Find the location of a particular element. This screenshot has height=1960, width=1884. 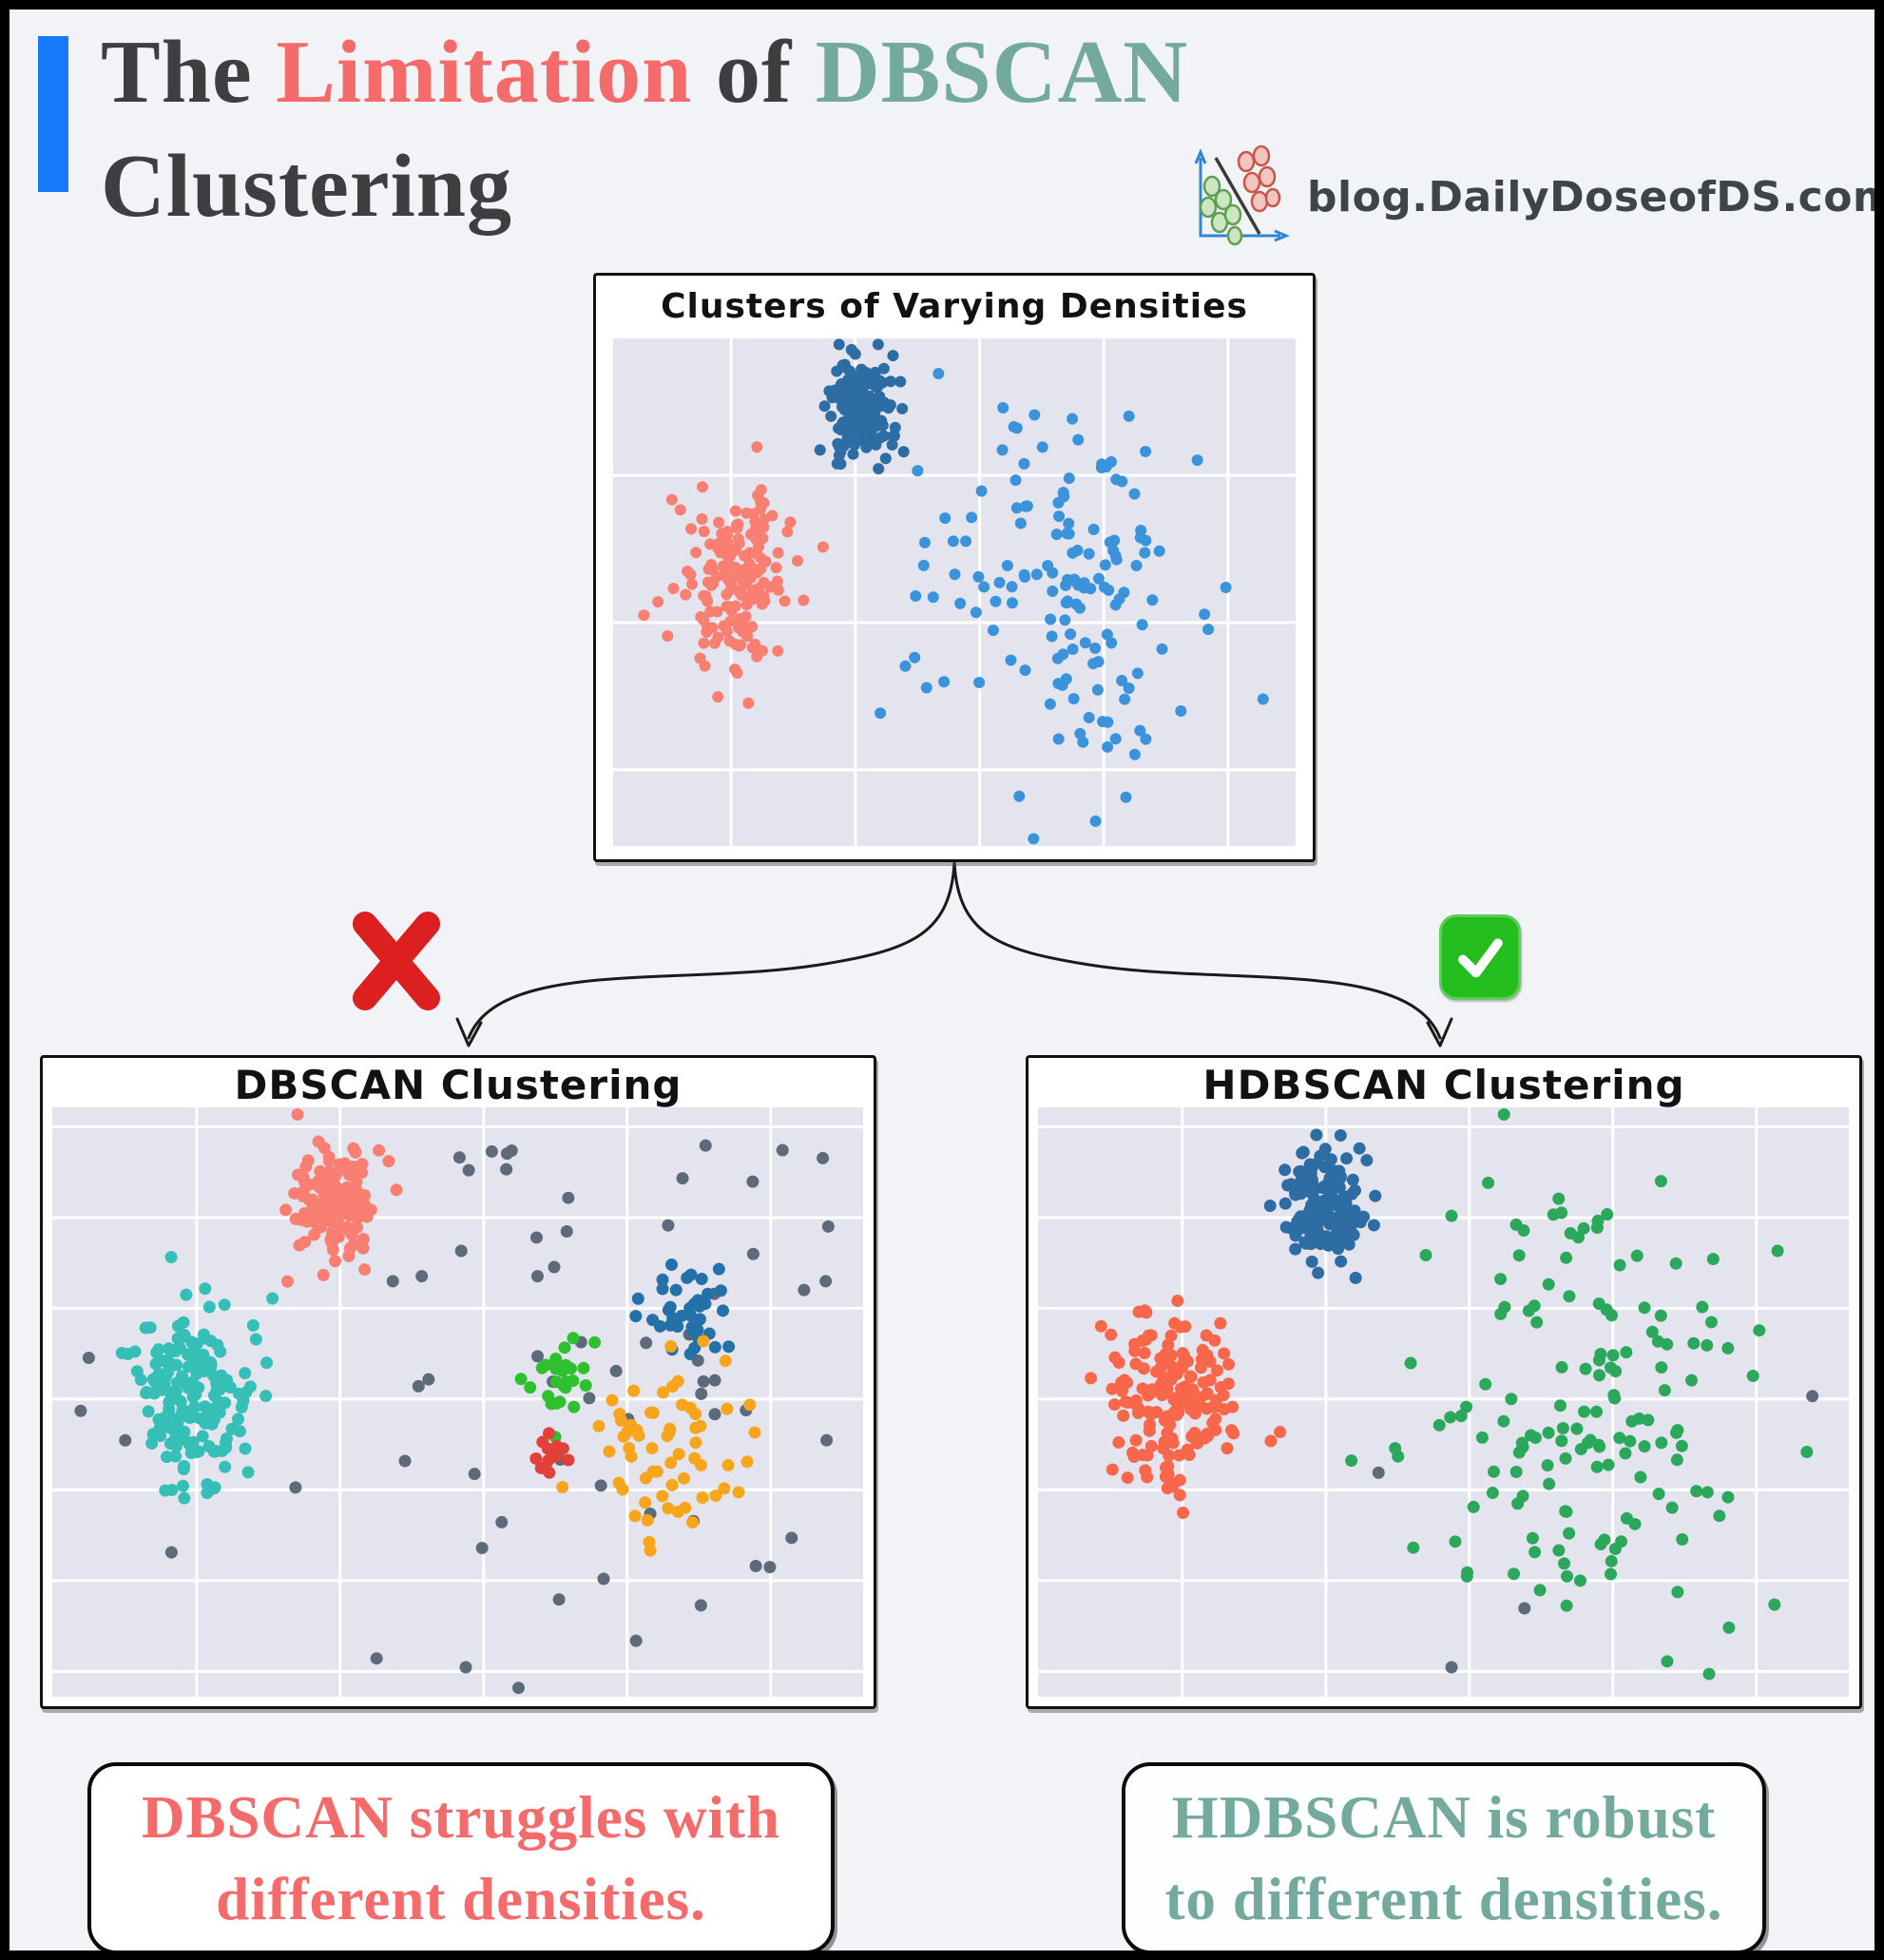

check-glyph is located at coordinates (1480, 958).